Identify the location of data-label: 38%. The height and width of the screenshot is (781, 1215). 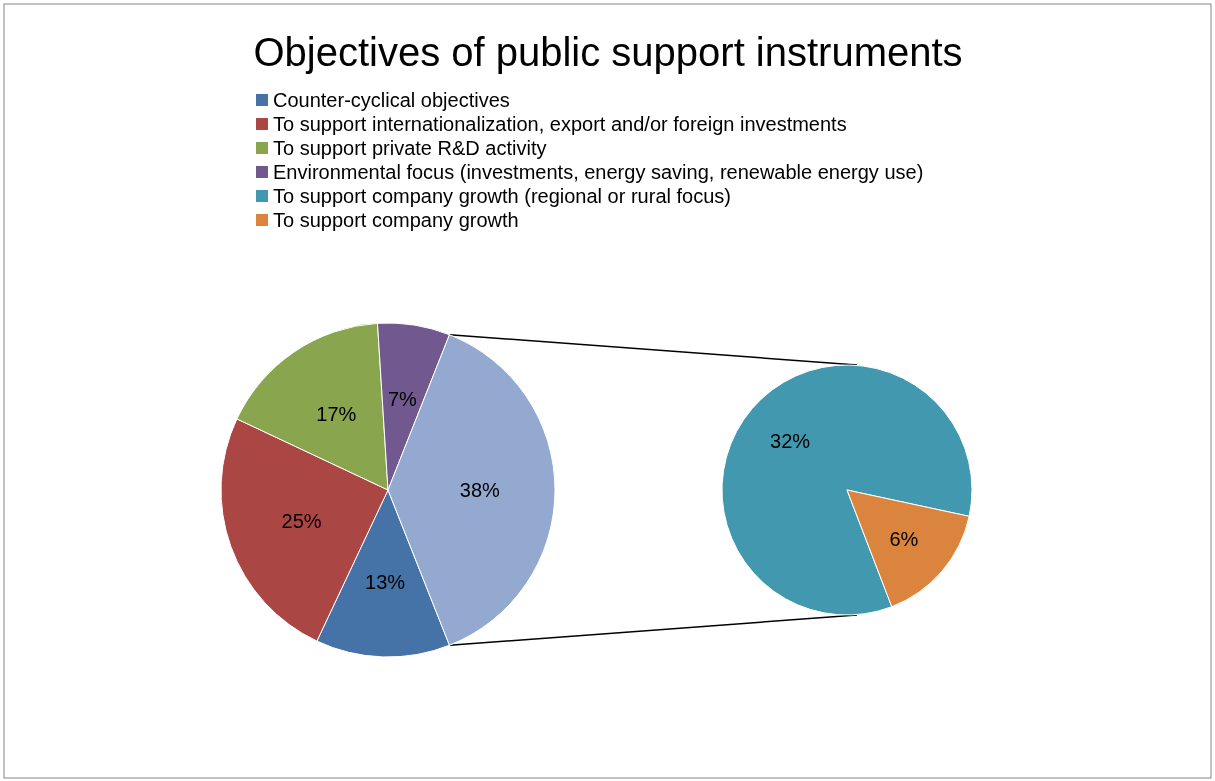
(480, 490).